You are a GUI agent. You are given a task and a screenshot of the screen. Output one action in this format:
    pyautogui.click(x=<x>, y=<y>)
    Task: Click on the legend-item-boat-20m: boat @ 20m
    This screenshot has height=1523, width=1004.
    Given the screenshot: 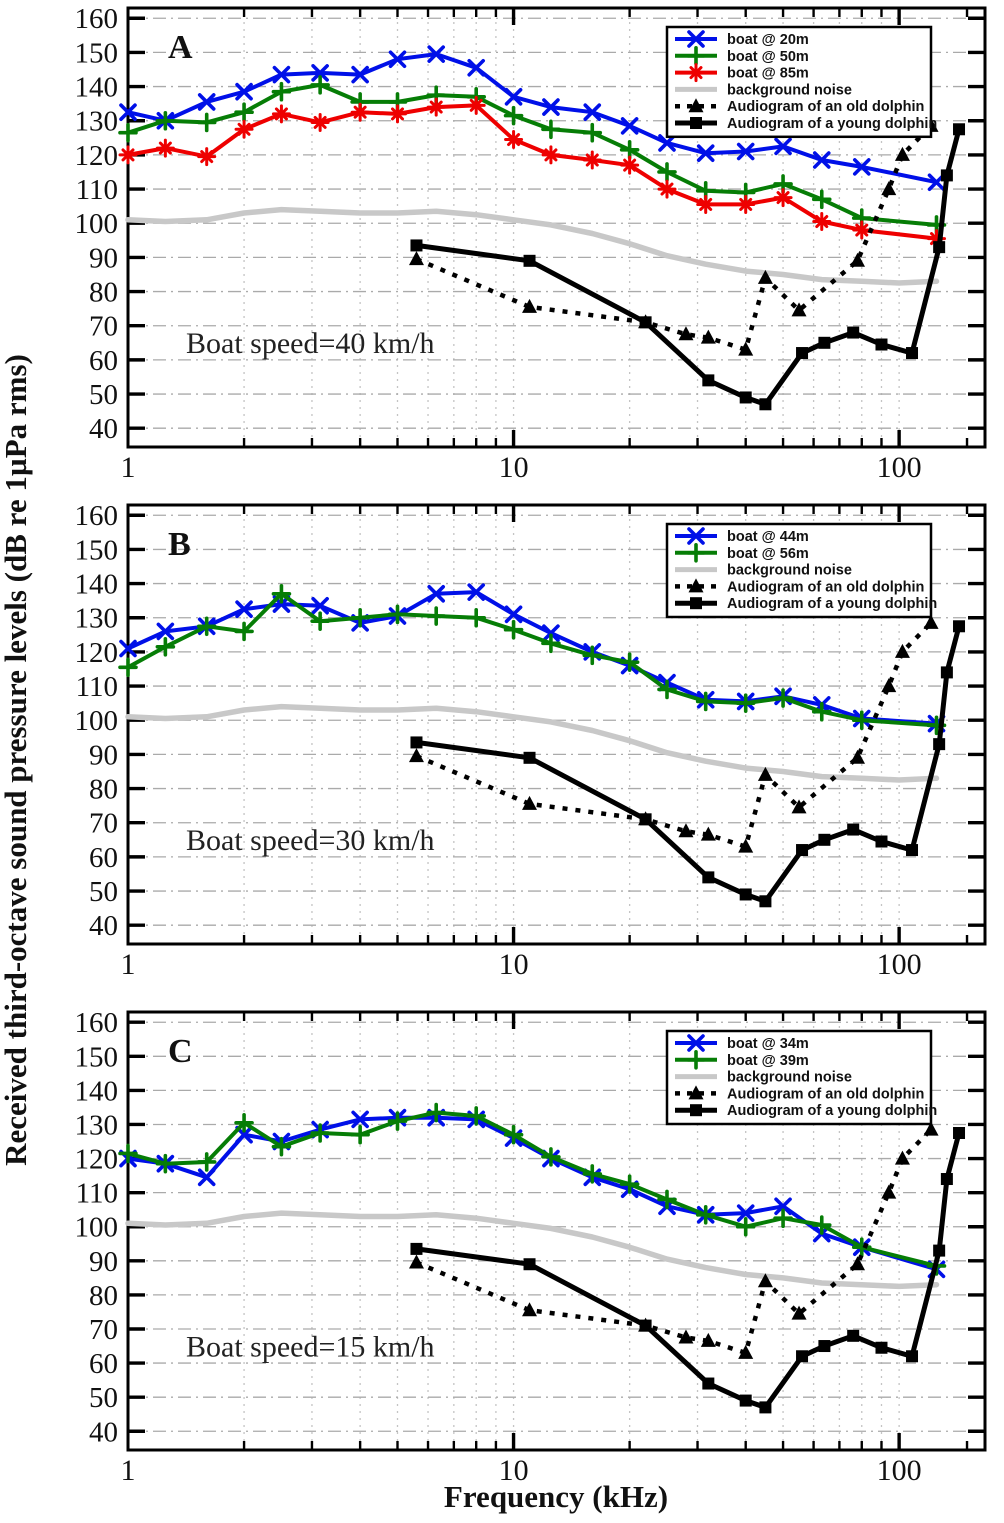 What is the action you would take?
    pyautogui.click(x=742, y=39)
    